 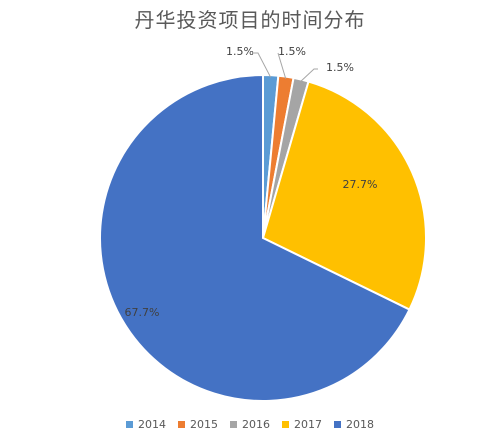 I want to click on legend-label-2017: 2017, so click(x=308, y=424).